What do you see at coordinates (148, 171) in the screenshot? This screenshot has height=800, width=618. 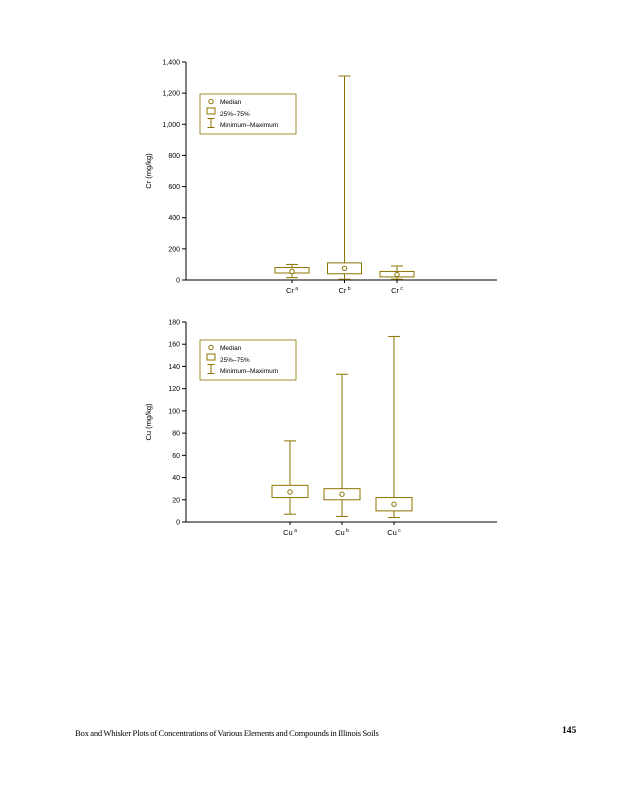 I see `y-axis-title: Cr (mg/kg)` at bounding box center [148, 171].